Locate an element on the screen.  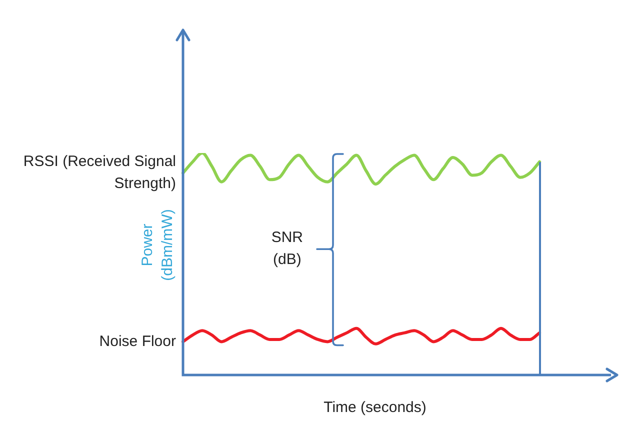
series-label: RSSI (Received Signal Strength) is located at coordinates (99, 173).